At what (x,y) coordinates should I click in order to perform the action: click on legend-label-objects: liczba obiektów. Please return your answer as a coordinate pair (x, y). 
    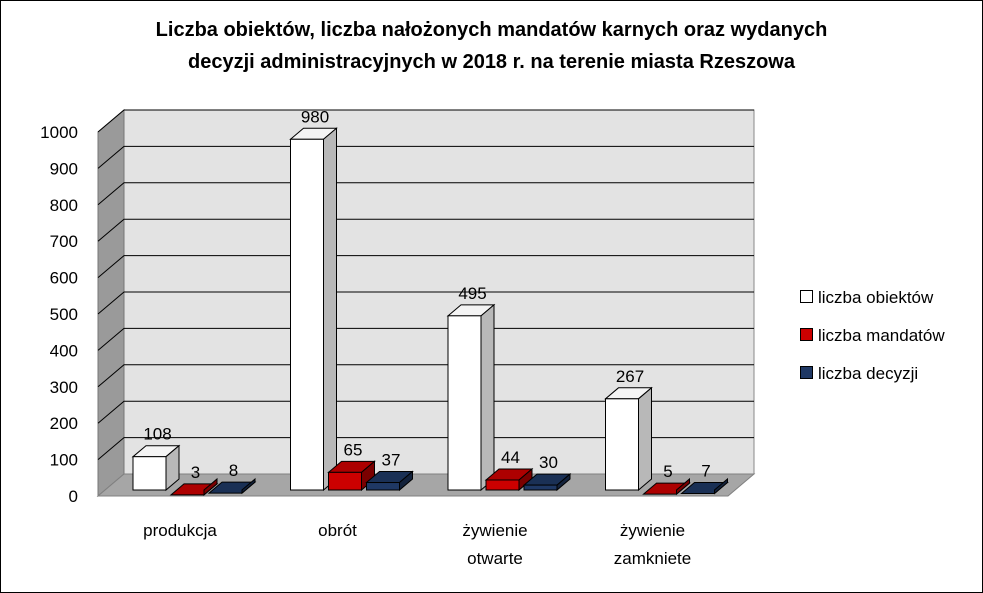
    Looking at the image, I should click on (876, 297).